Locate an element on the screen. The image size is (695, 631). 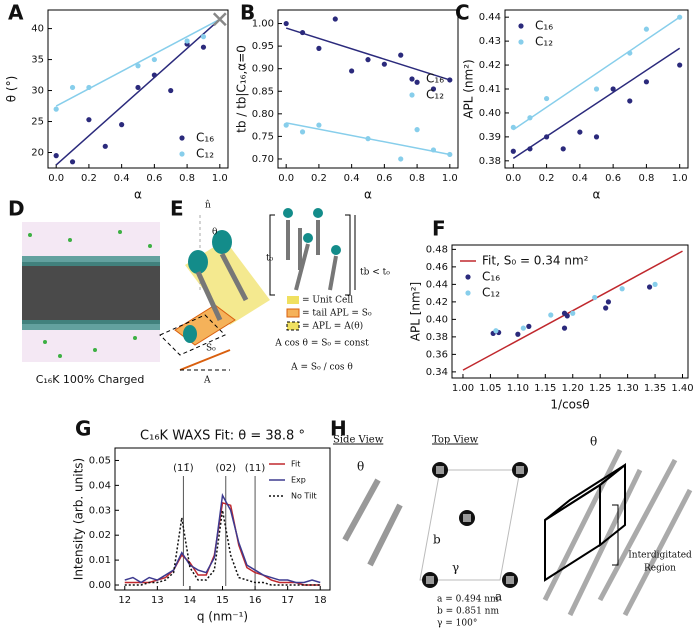
tilt-schematic is located at coordinates (257, 289).